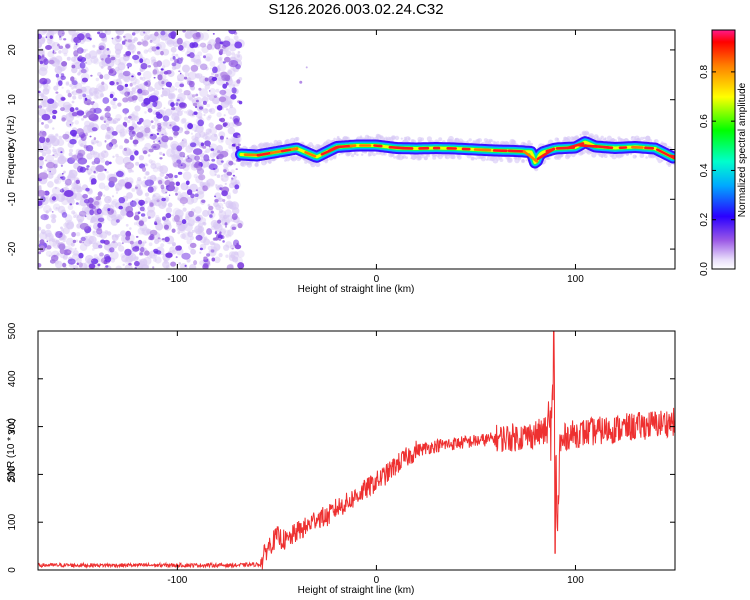 The width and height of the screenshot is (750, 600). What do you see at coordinates (704, 269) in the screenshot?
I see `colorbar-tick-label: 0.0` at bounding box center [704, 269].